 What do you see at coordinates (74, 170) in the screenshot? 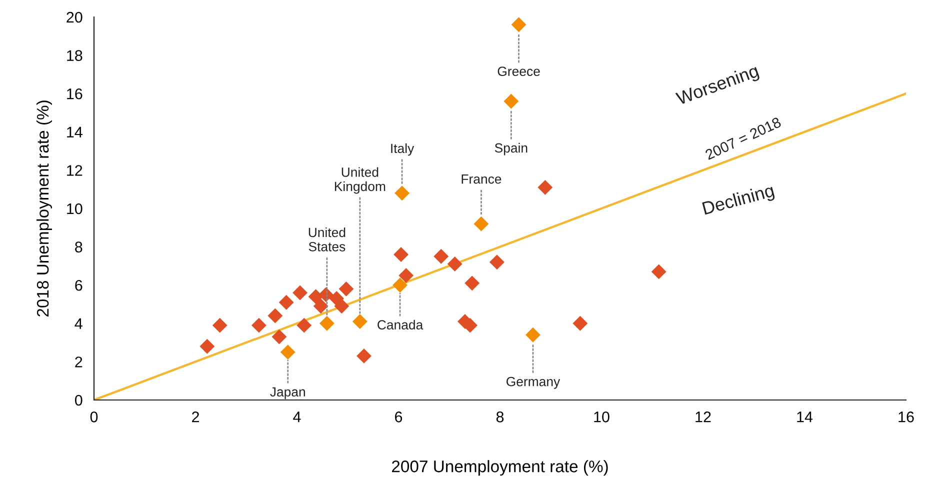
I see `y-tick-label: 12` at bounding box center [74, 170].